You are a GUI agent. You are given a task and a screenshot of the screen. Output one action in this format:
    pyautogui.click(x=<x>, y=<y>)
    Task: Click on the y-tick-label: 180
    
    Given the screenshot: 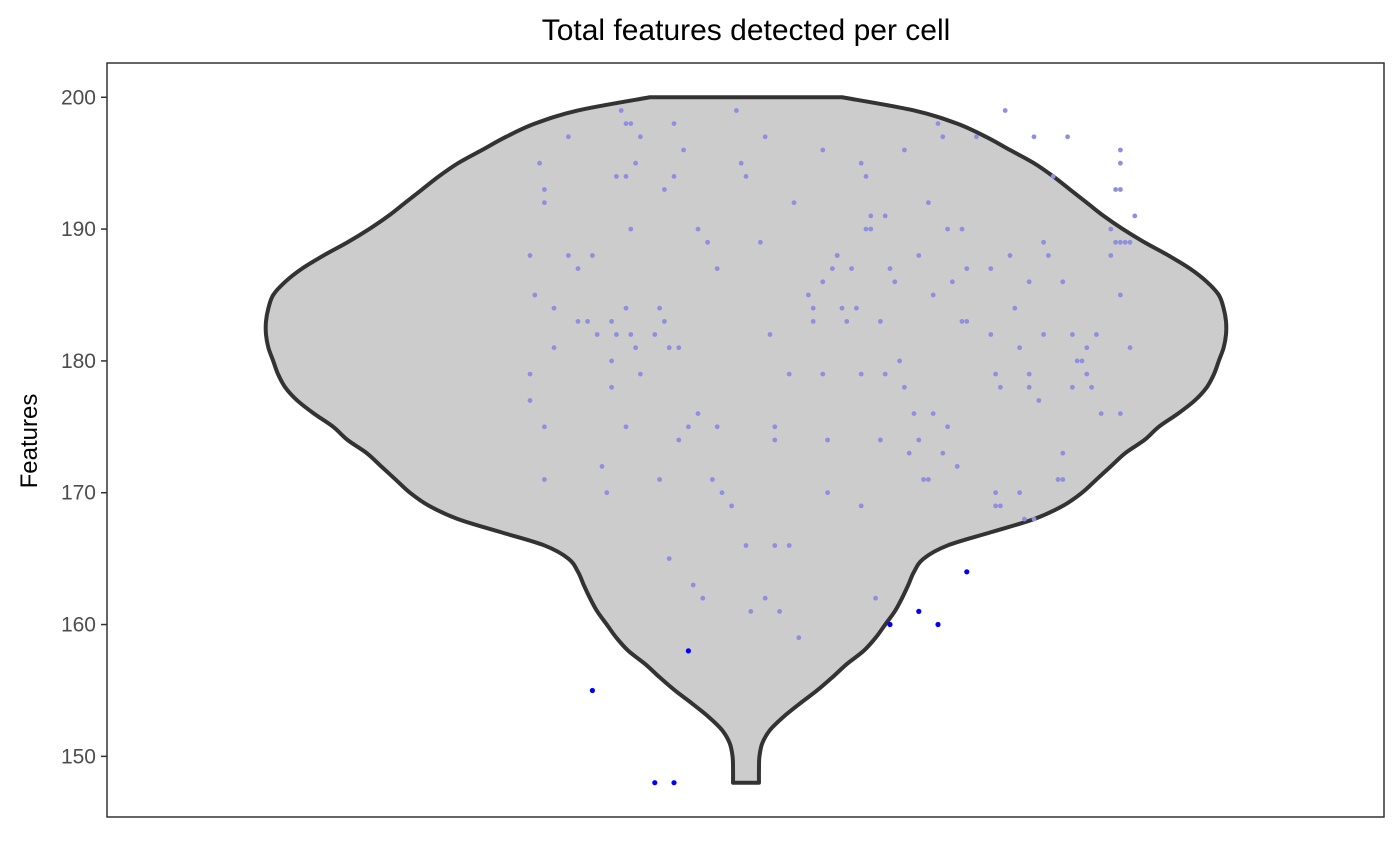 What is the action you would take?
    pyautogui.click(x=78, y=361)
    